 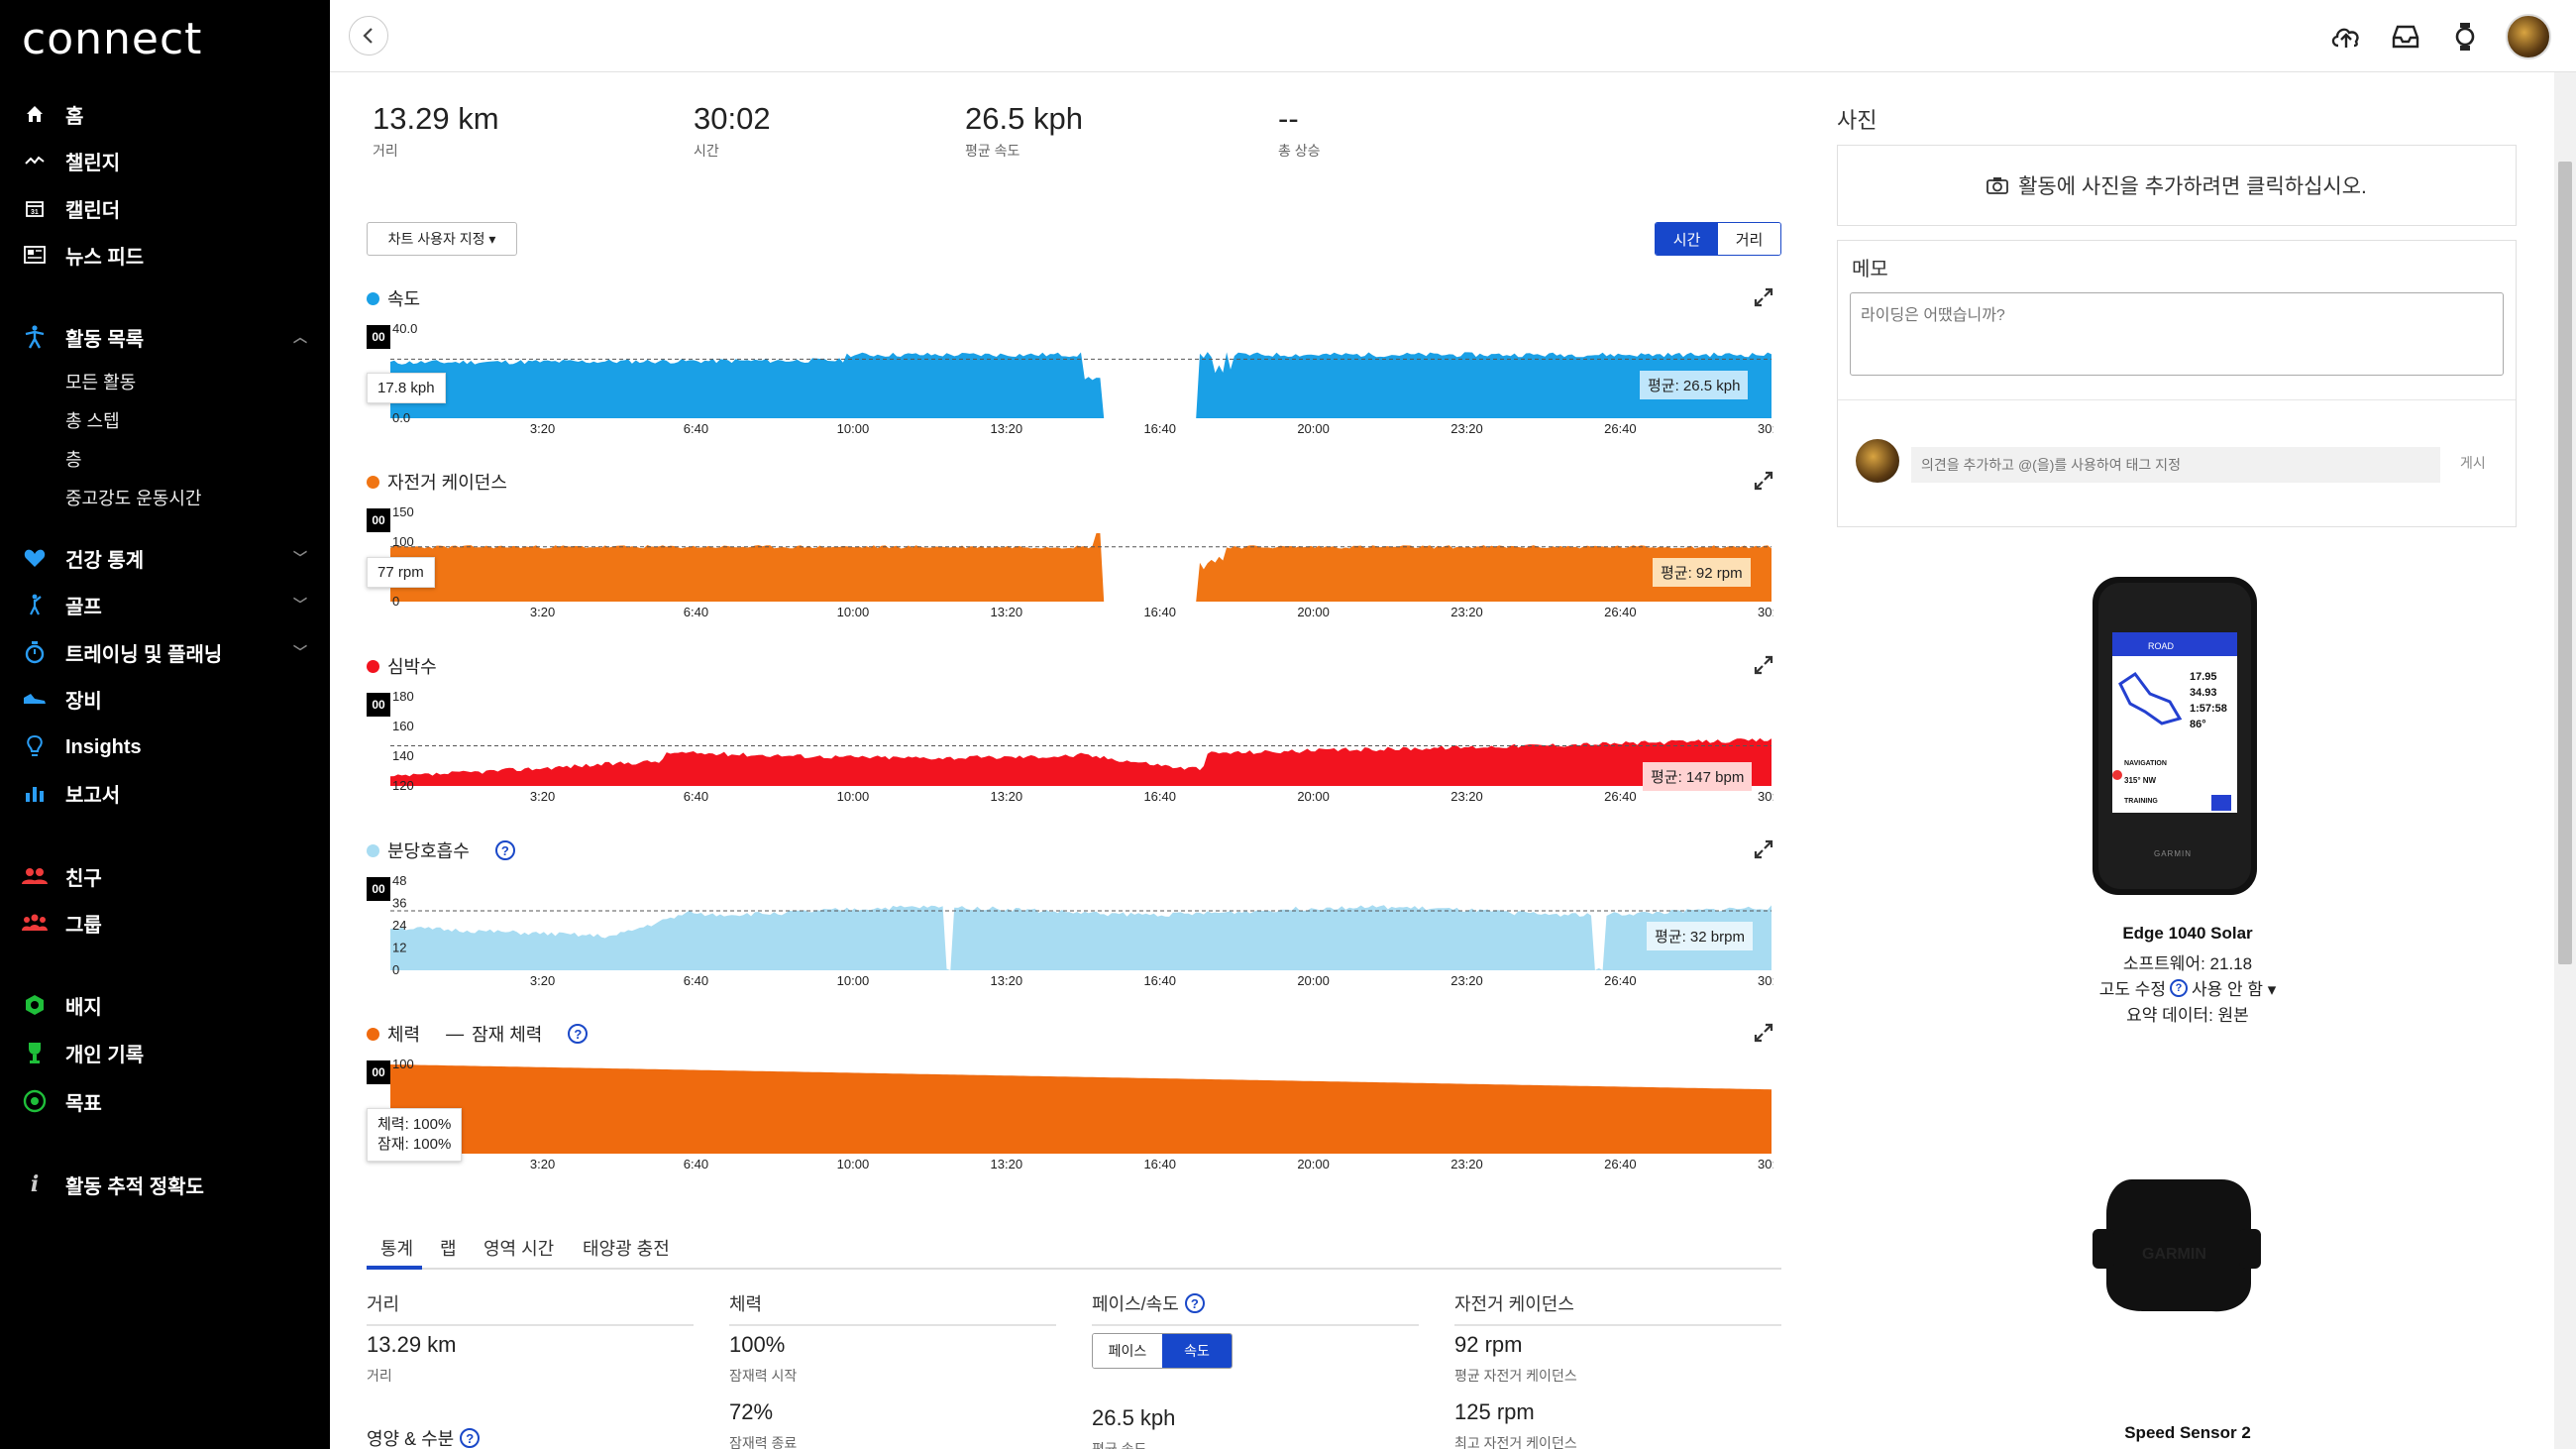 What do you see at coordinates (165, 793) in the screenshot?
I see `sidebar-item-reports: 보고서` at bounding box center [165, 793].